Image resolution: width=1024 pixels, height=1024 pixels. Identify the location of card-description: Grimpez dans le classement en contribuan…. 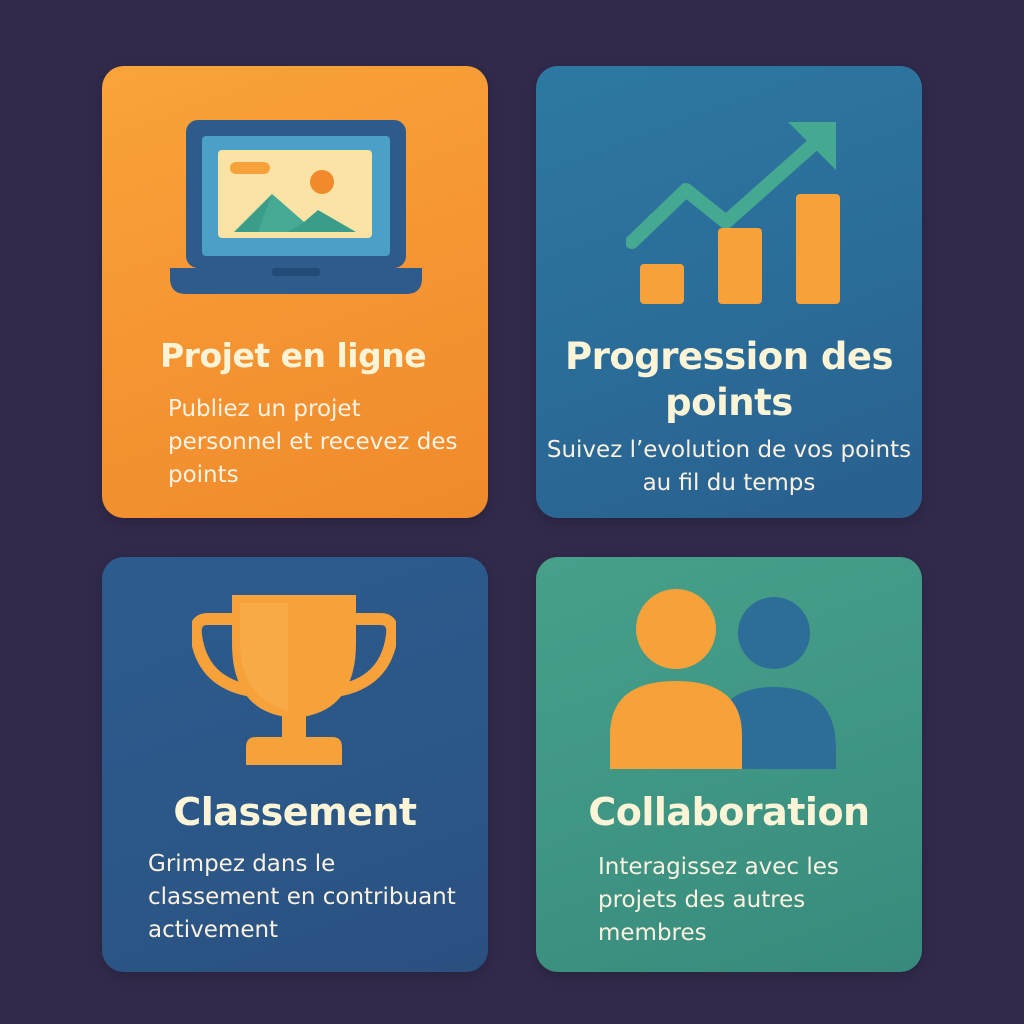
(302, 897).